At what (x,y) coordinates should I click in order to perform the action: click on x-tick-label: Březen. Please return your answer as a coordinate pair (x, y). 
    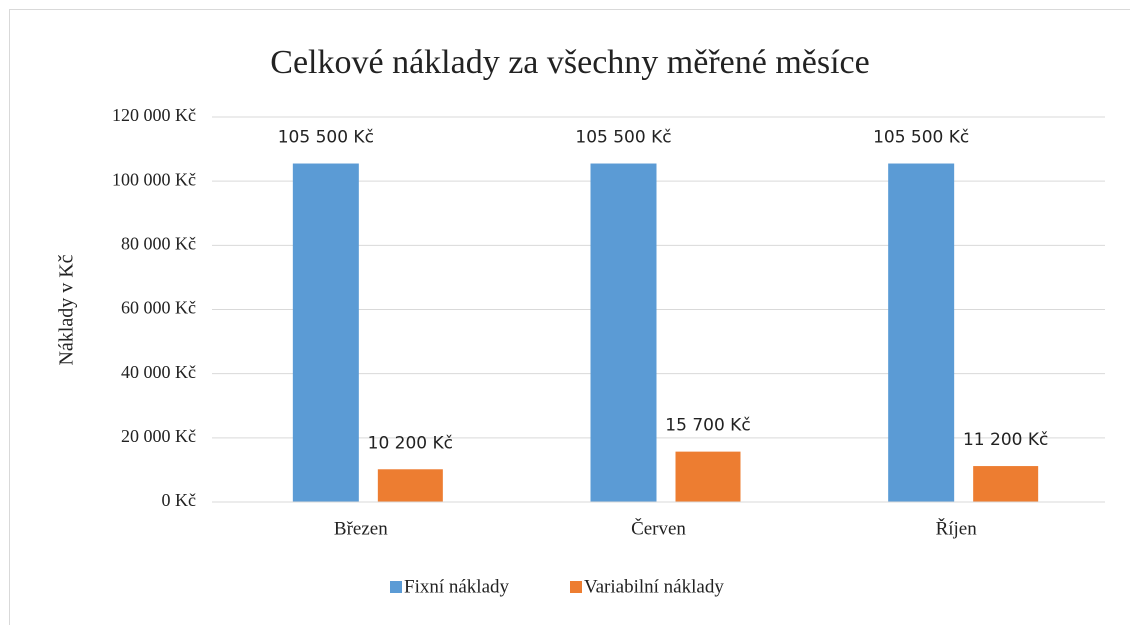
    Looking at the image, I should click on (361, 528).